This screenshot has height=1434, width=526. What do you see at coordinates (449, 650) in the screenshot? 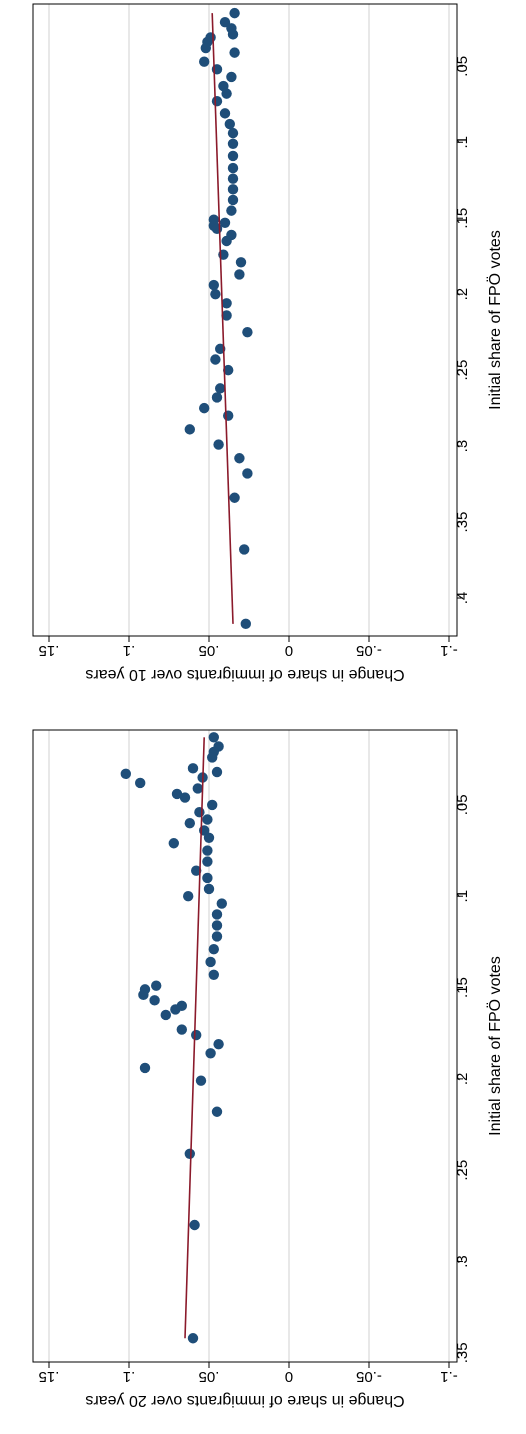
I see `y-tick-label: -.1` at bounding box center [449, 650].